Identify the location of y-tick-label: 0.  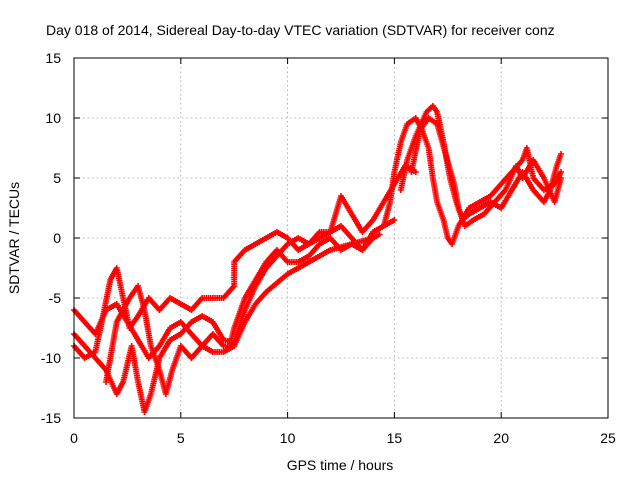
(57, 238).